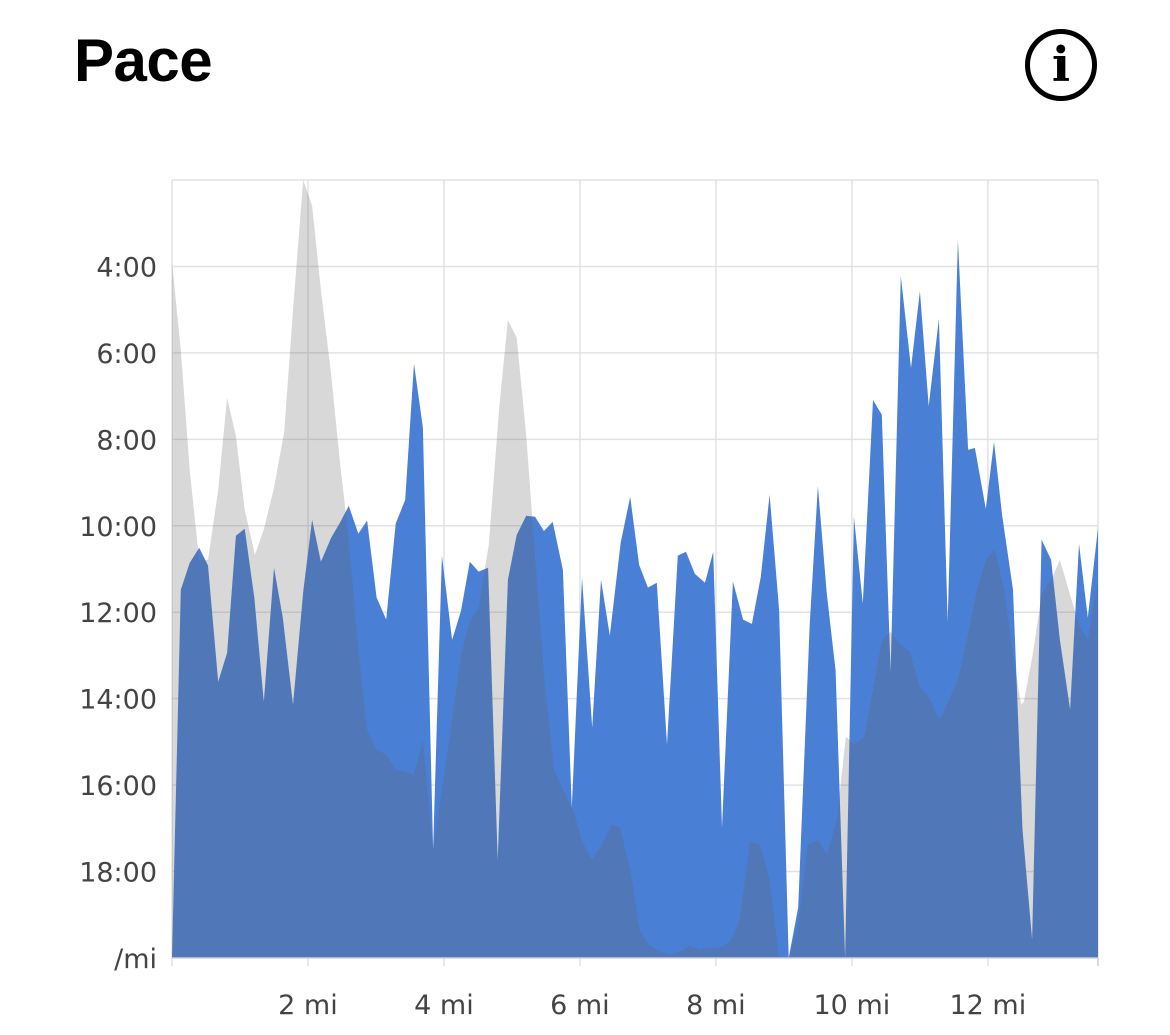 The width and height of the screenshot is (1170, 1035). I want to click on info-glyph: i, so click(1061, 65).